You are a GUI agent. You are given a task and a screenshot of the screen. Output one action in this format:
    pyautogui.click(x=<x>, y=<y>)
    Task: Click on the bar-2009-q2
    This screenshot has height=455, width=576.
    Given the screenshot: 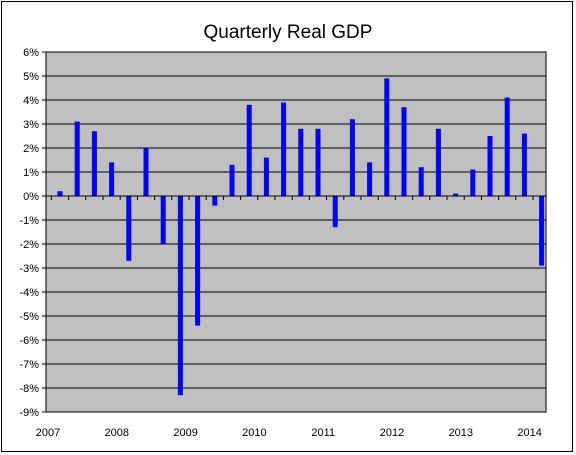 What is the action you would take?
    pyautogui.click(x=215, y=201)
    